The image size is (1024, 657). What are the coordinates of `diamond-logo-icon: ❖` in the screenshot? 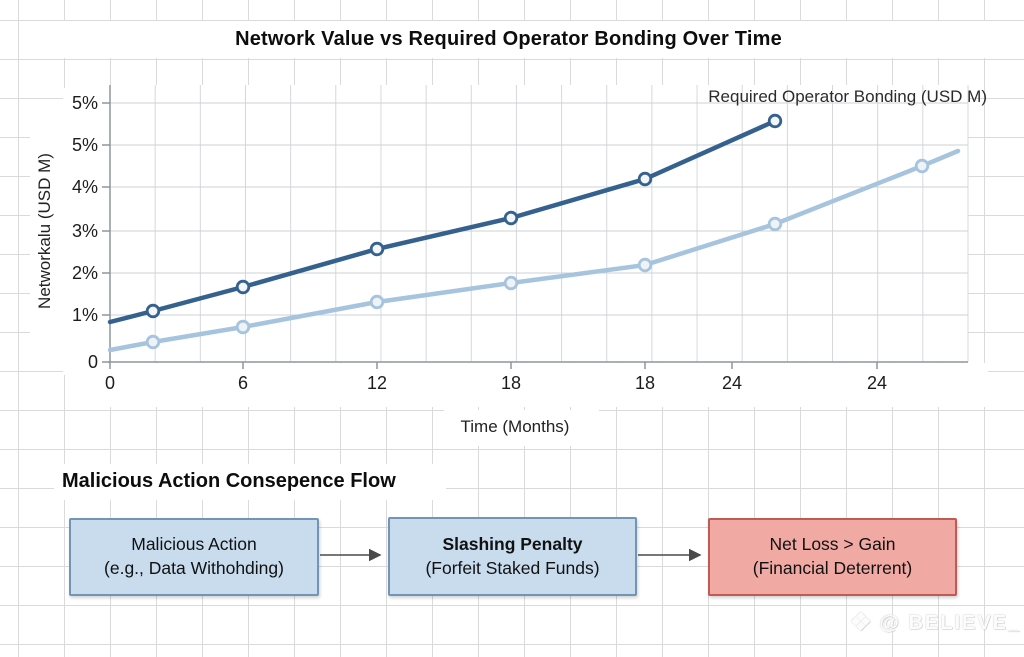 It's located at (861, 622).